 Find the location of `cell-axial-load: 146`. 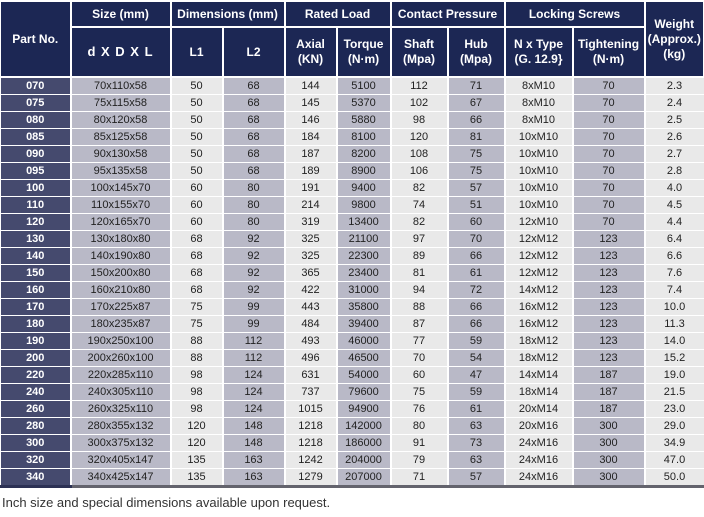

cell-axial-load: 146 is located at coordinates (311, 120).